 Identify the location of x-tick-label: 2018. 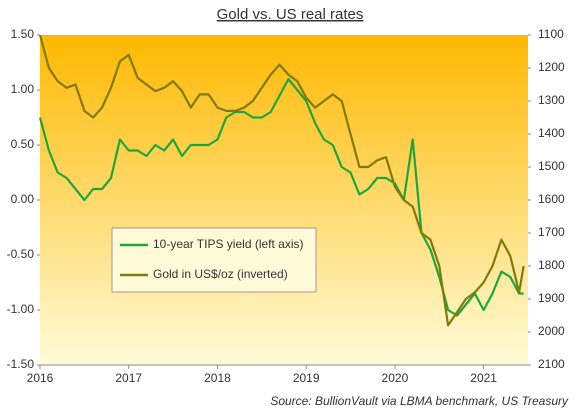
(217, 378).